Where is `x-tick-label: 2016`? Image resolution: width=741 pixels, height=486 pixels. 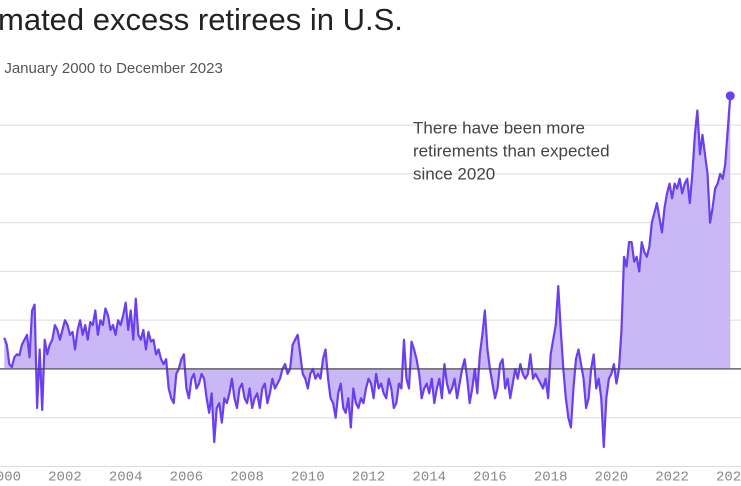 x-tick-label: 2016 is located at coordinates (490, 478).